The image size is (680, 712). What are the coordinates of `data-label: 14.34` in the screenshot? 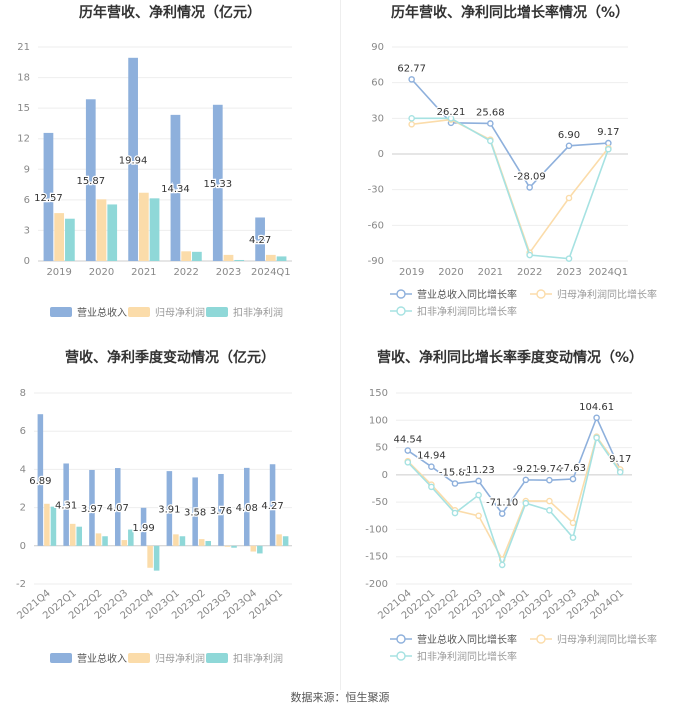 It's located at (175, 189).